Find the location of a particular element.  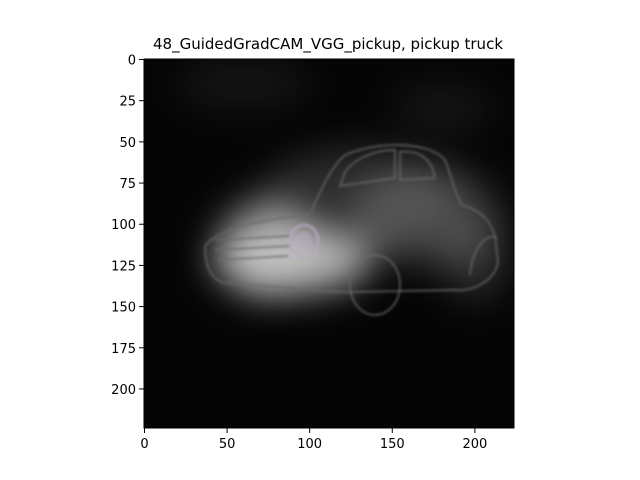

x-tick-label: 200 is located at coordinates (474, 444).